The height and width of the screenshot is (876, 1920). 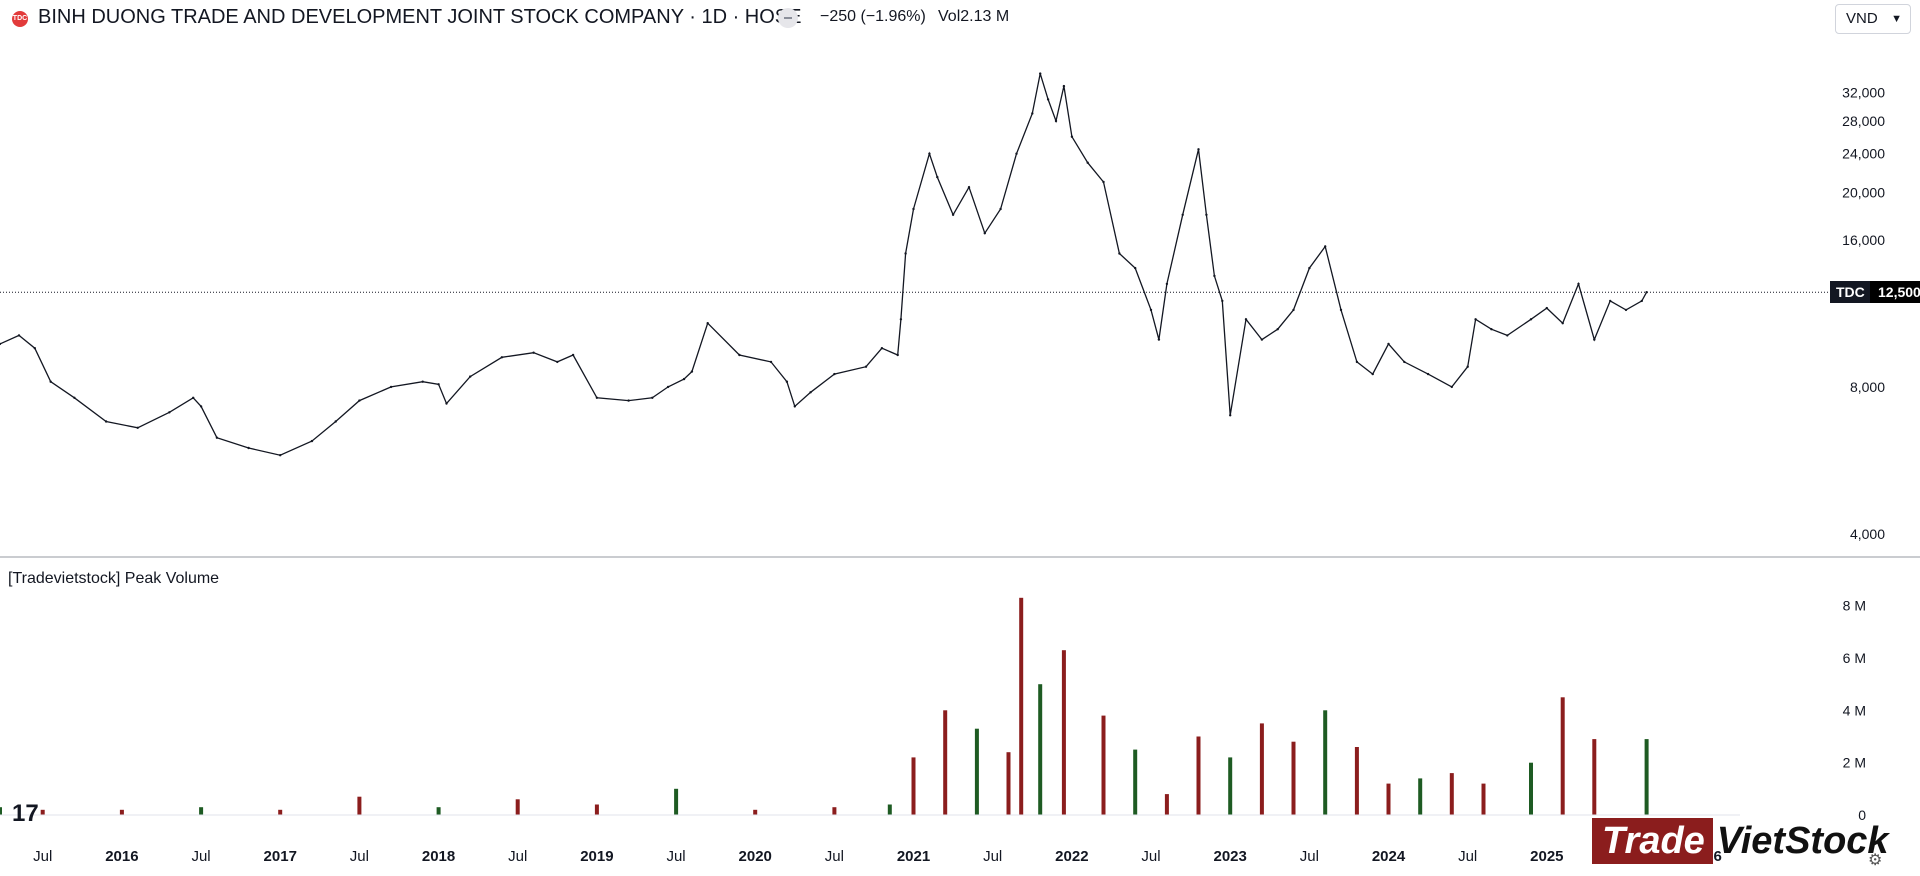 I want to click on tradevietstock-watermark: Trade VietStock, so click(x=1740, y=841).